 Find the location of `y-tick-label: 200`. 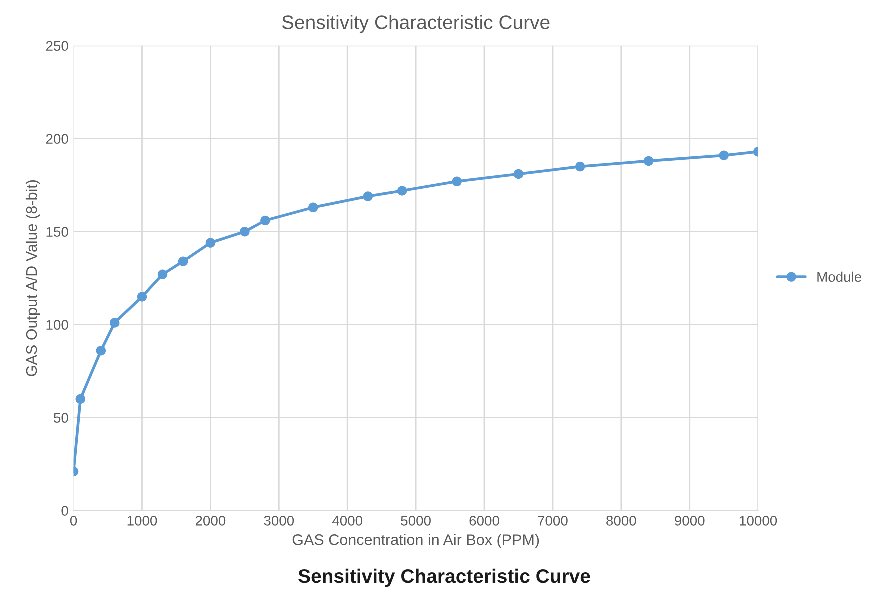

y-tick-label: 200 is located at coordinates (57, 139).